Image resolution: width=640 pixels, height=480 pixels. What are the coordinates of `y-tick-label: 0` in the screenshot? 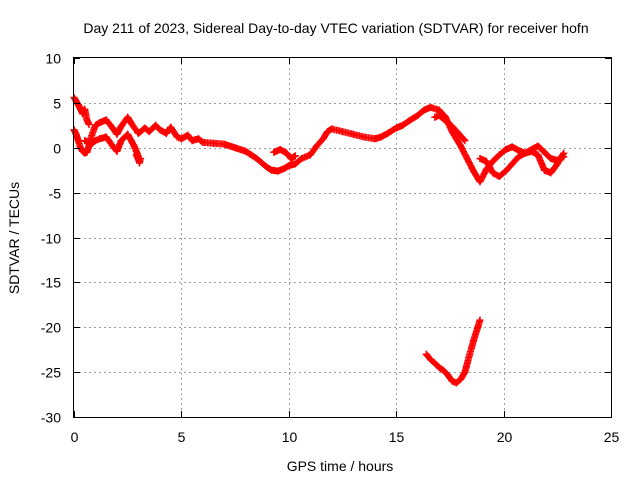 It's located at (57, 149).